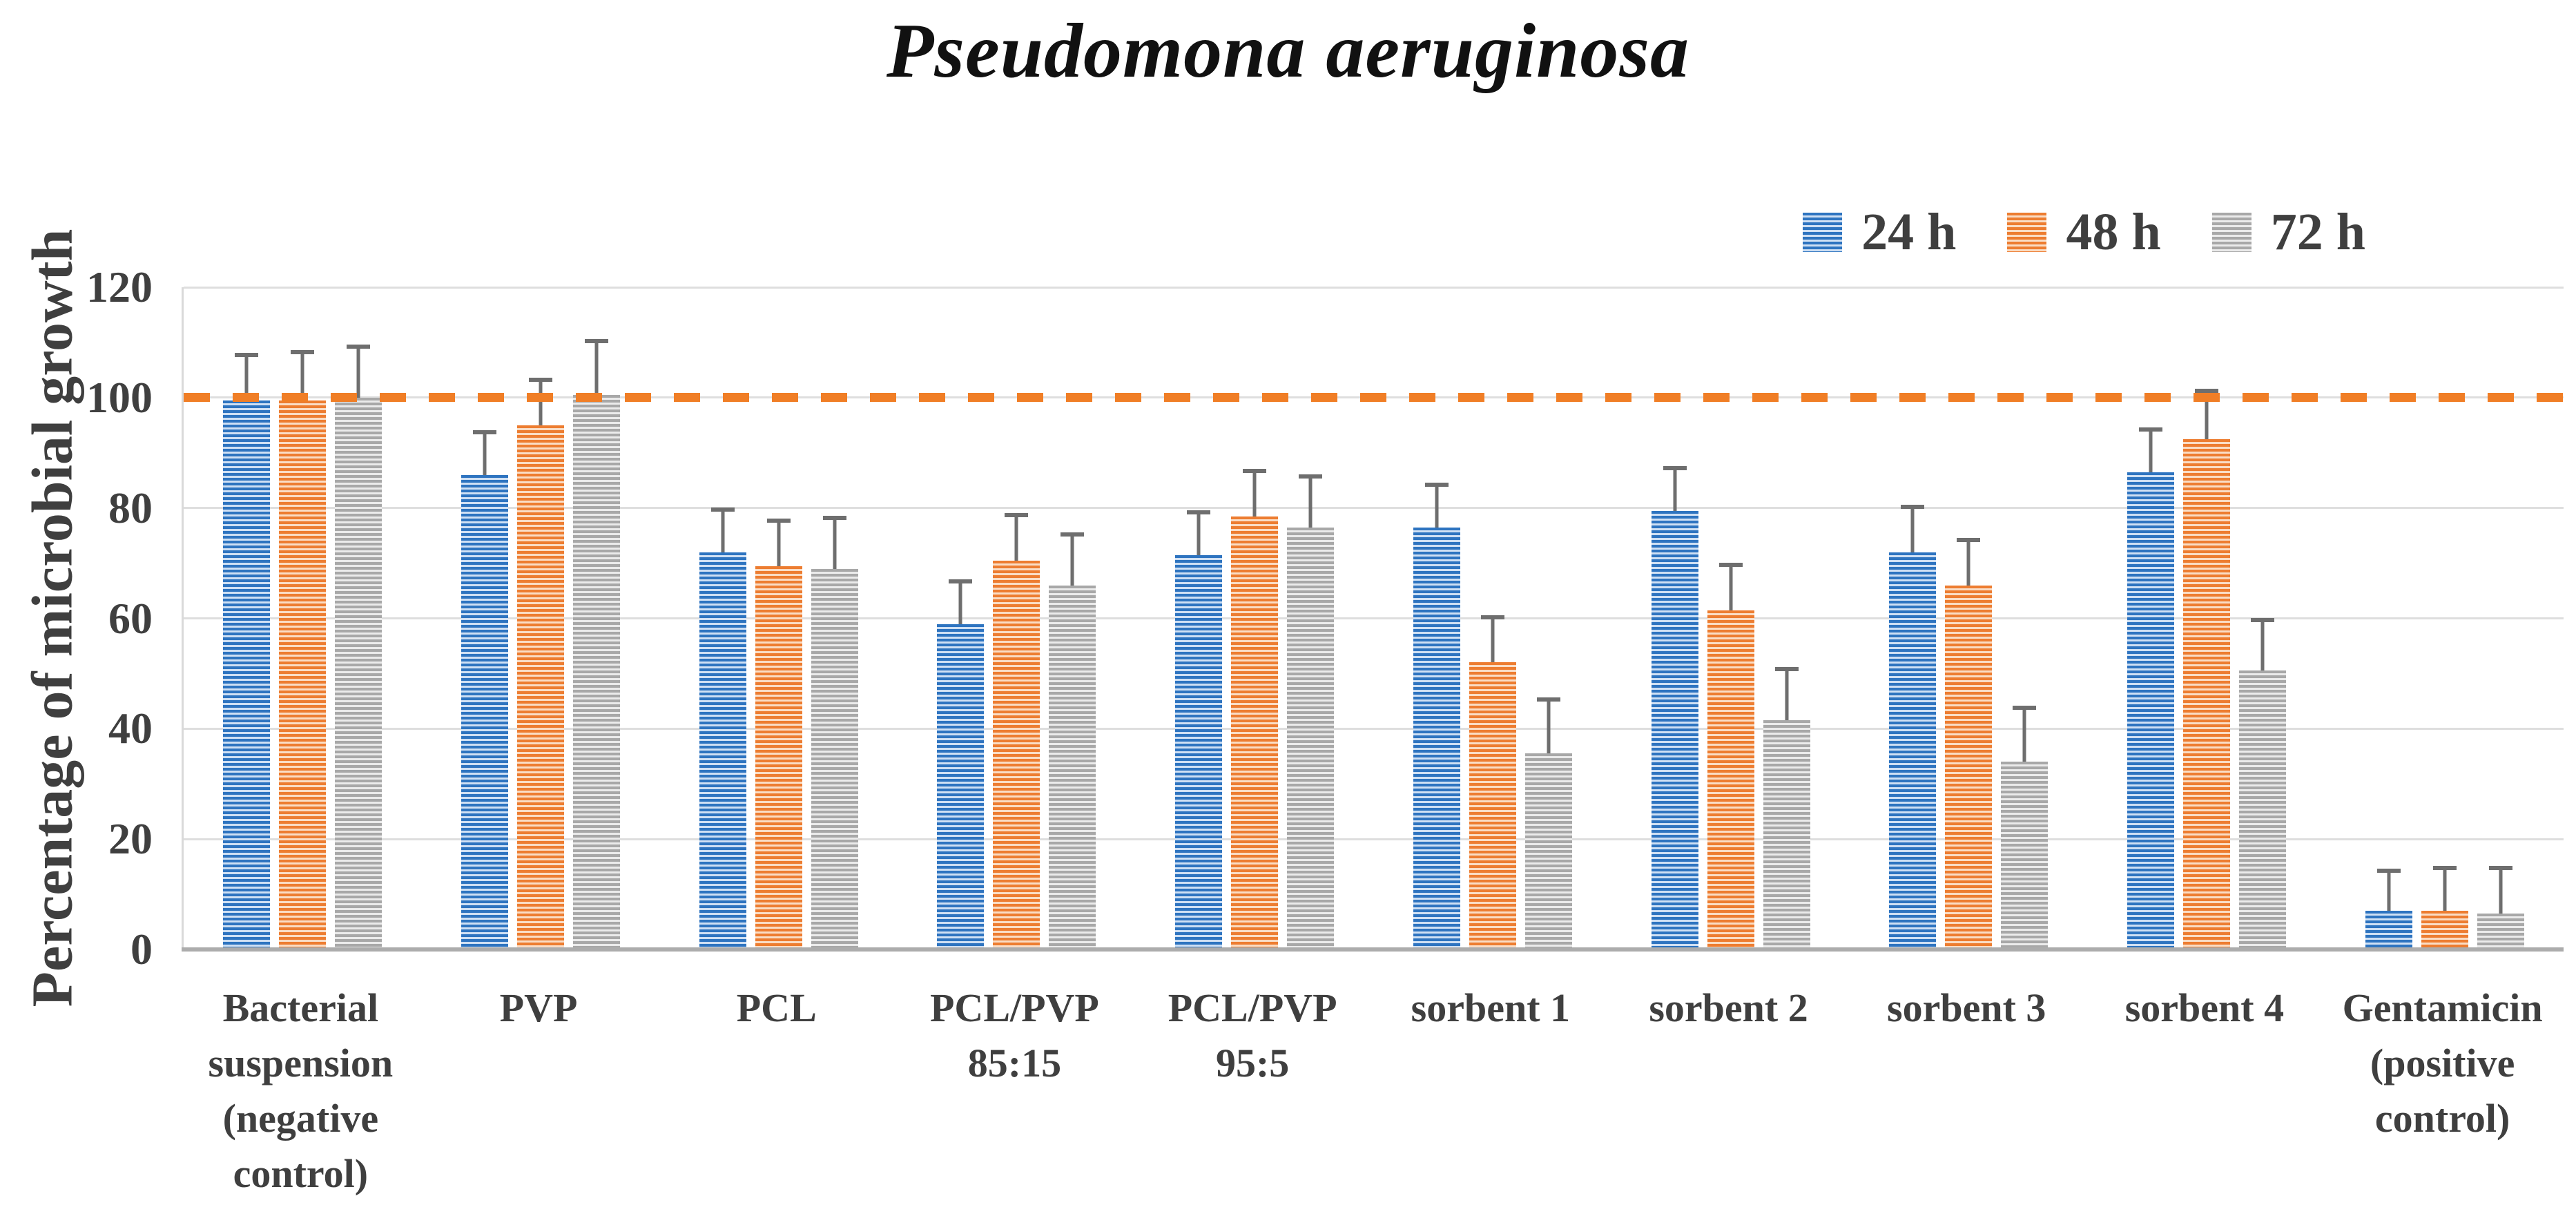  I want to click on y-tick-label-40: 40, so click(130, 728).